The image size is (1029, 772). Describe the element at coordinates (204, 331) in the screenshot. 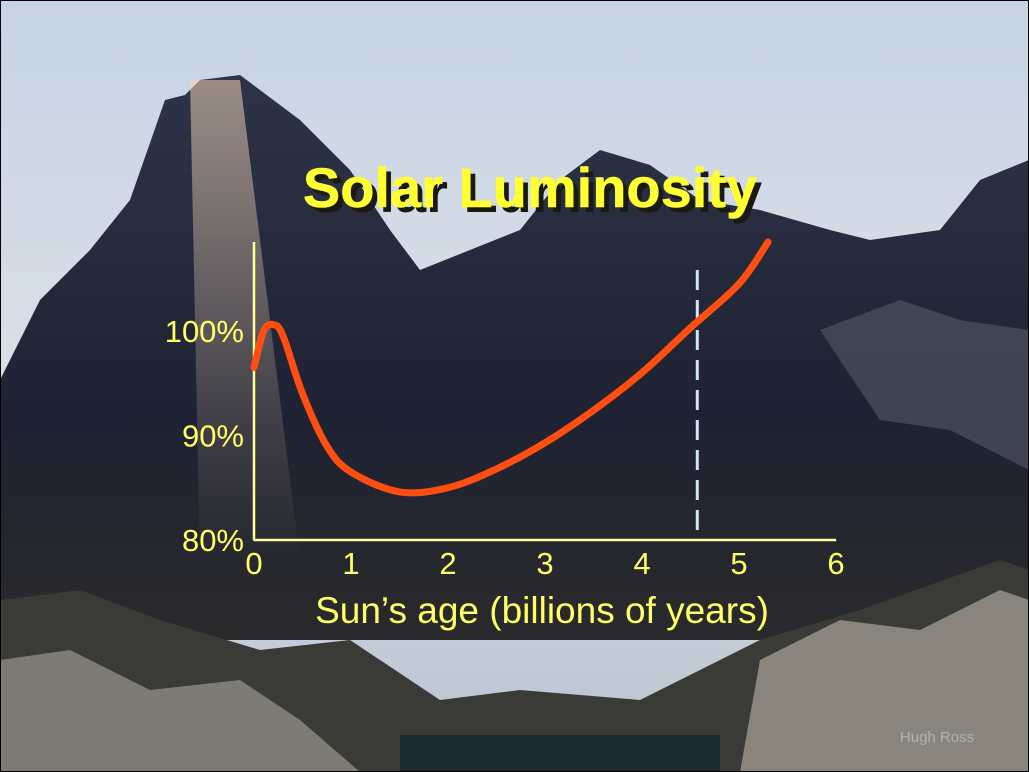

I see `y-tick-label: 100%` at that location.